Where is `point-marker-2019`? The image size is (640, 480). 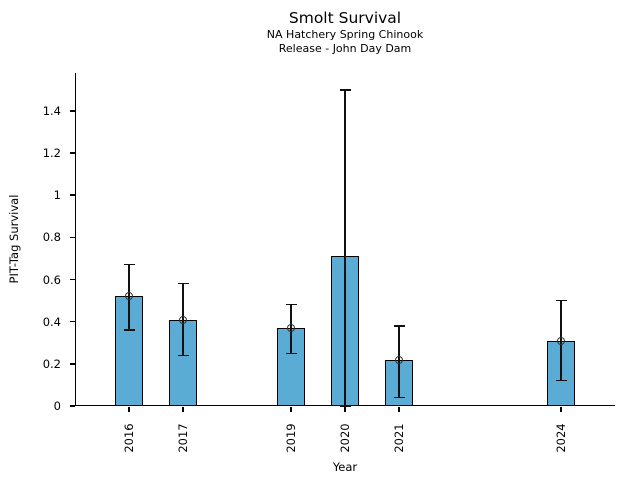 point-marker-2019 is located at coordinates (291, 328).